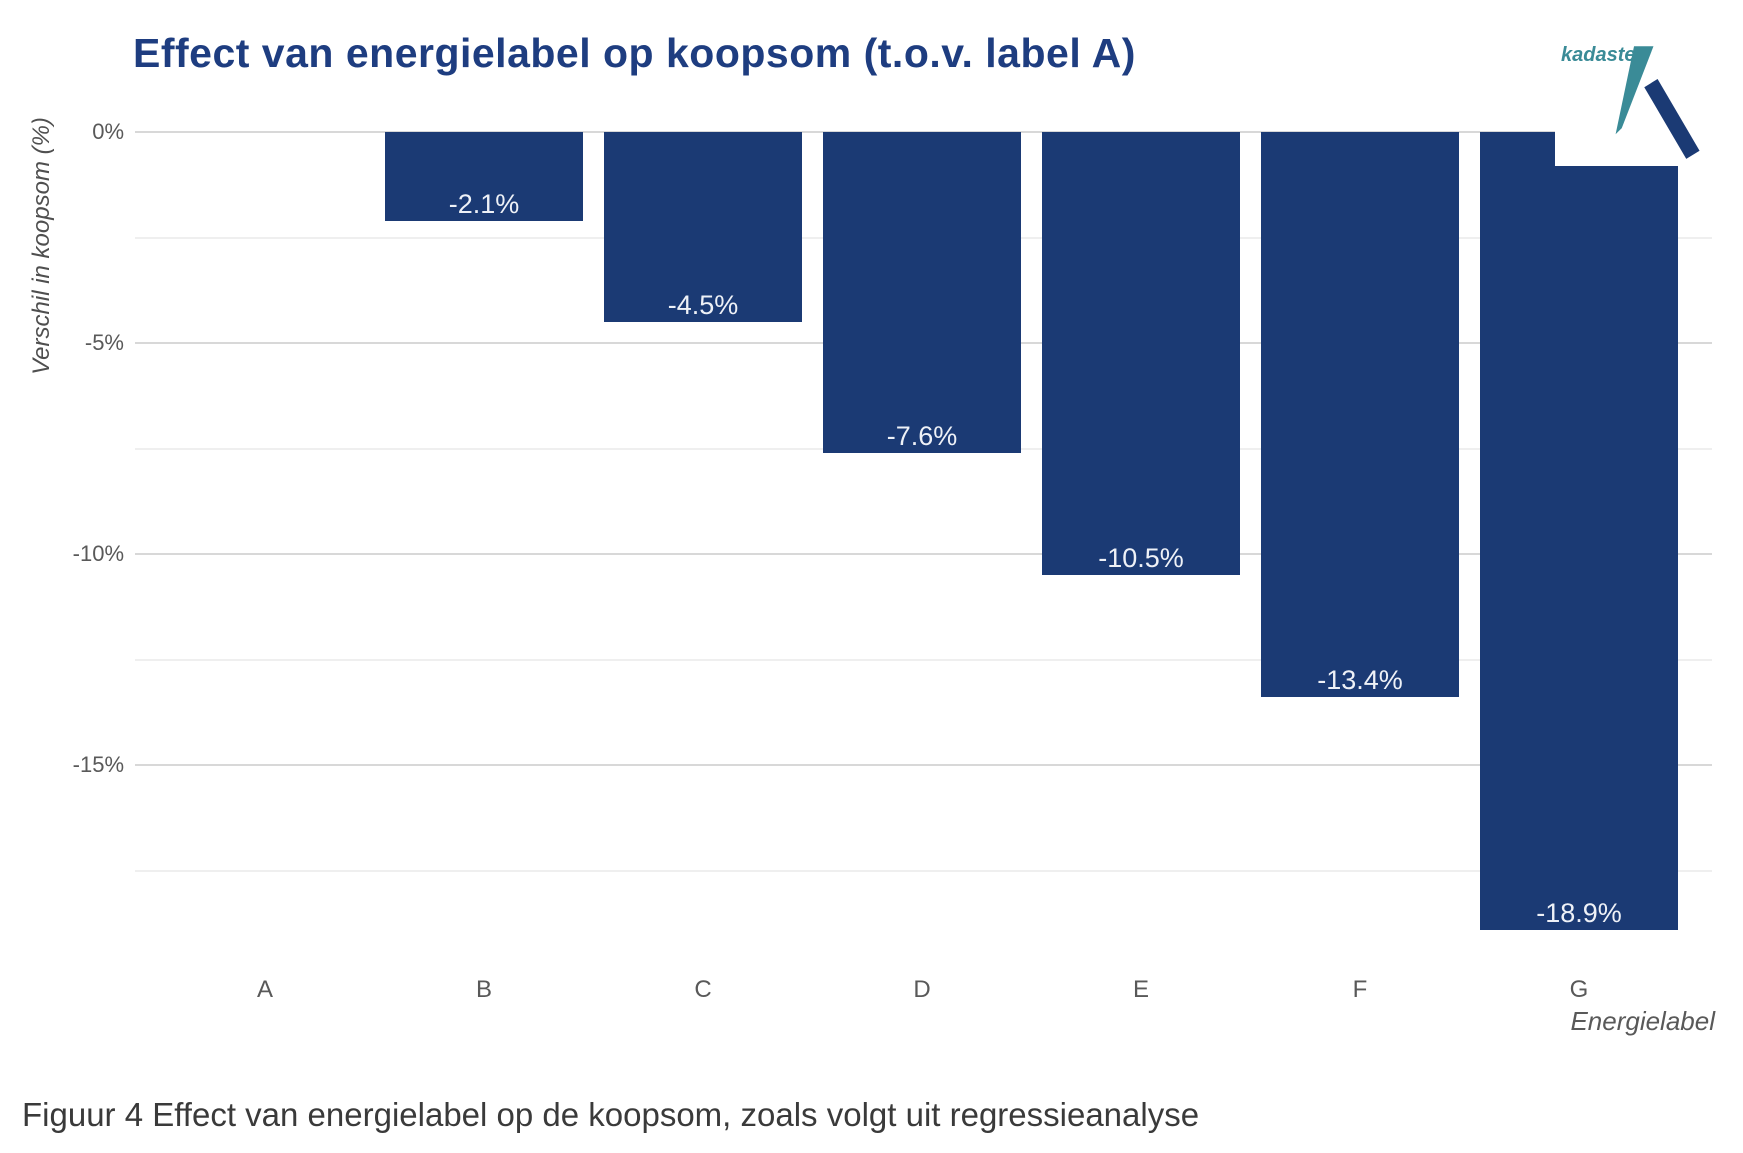 Image resolution: width=1743 pixels, height=1153 pixels. What do you see at coordinates (98, 764) in the screenshot?
I see `y-tick-label: -15%` at bounding box center [98, 764].